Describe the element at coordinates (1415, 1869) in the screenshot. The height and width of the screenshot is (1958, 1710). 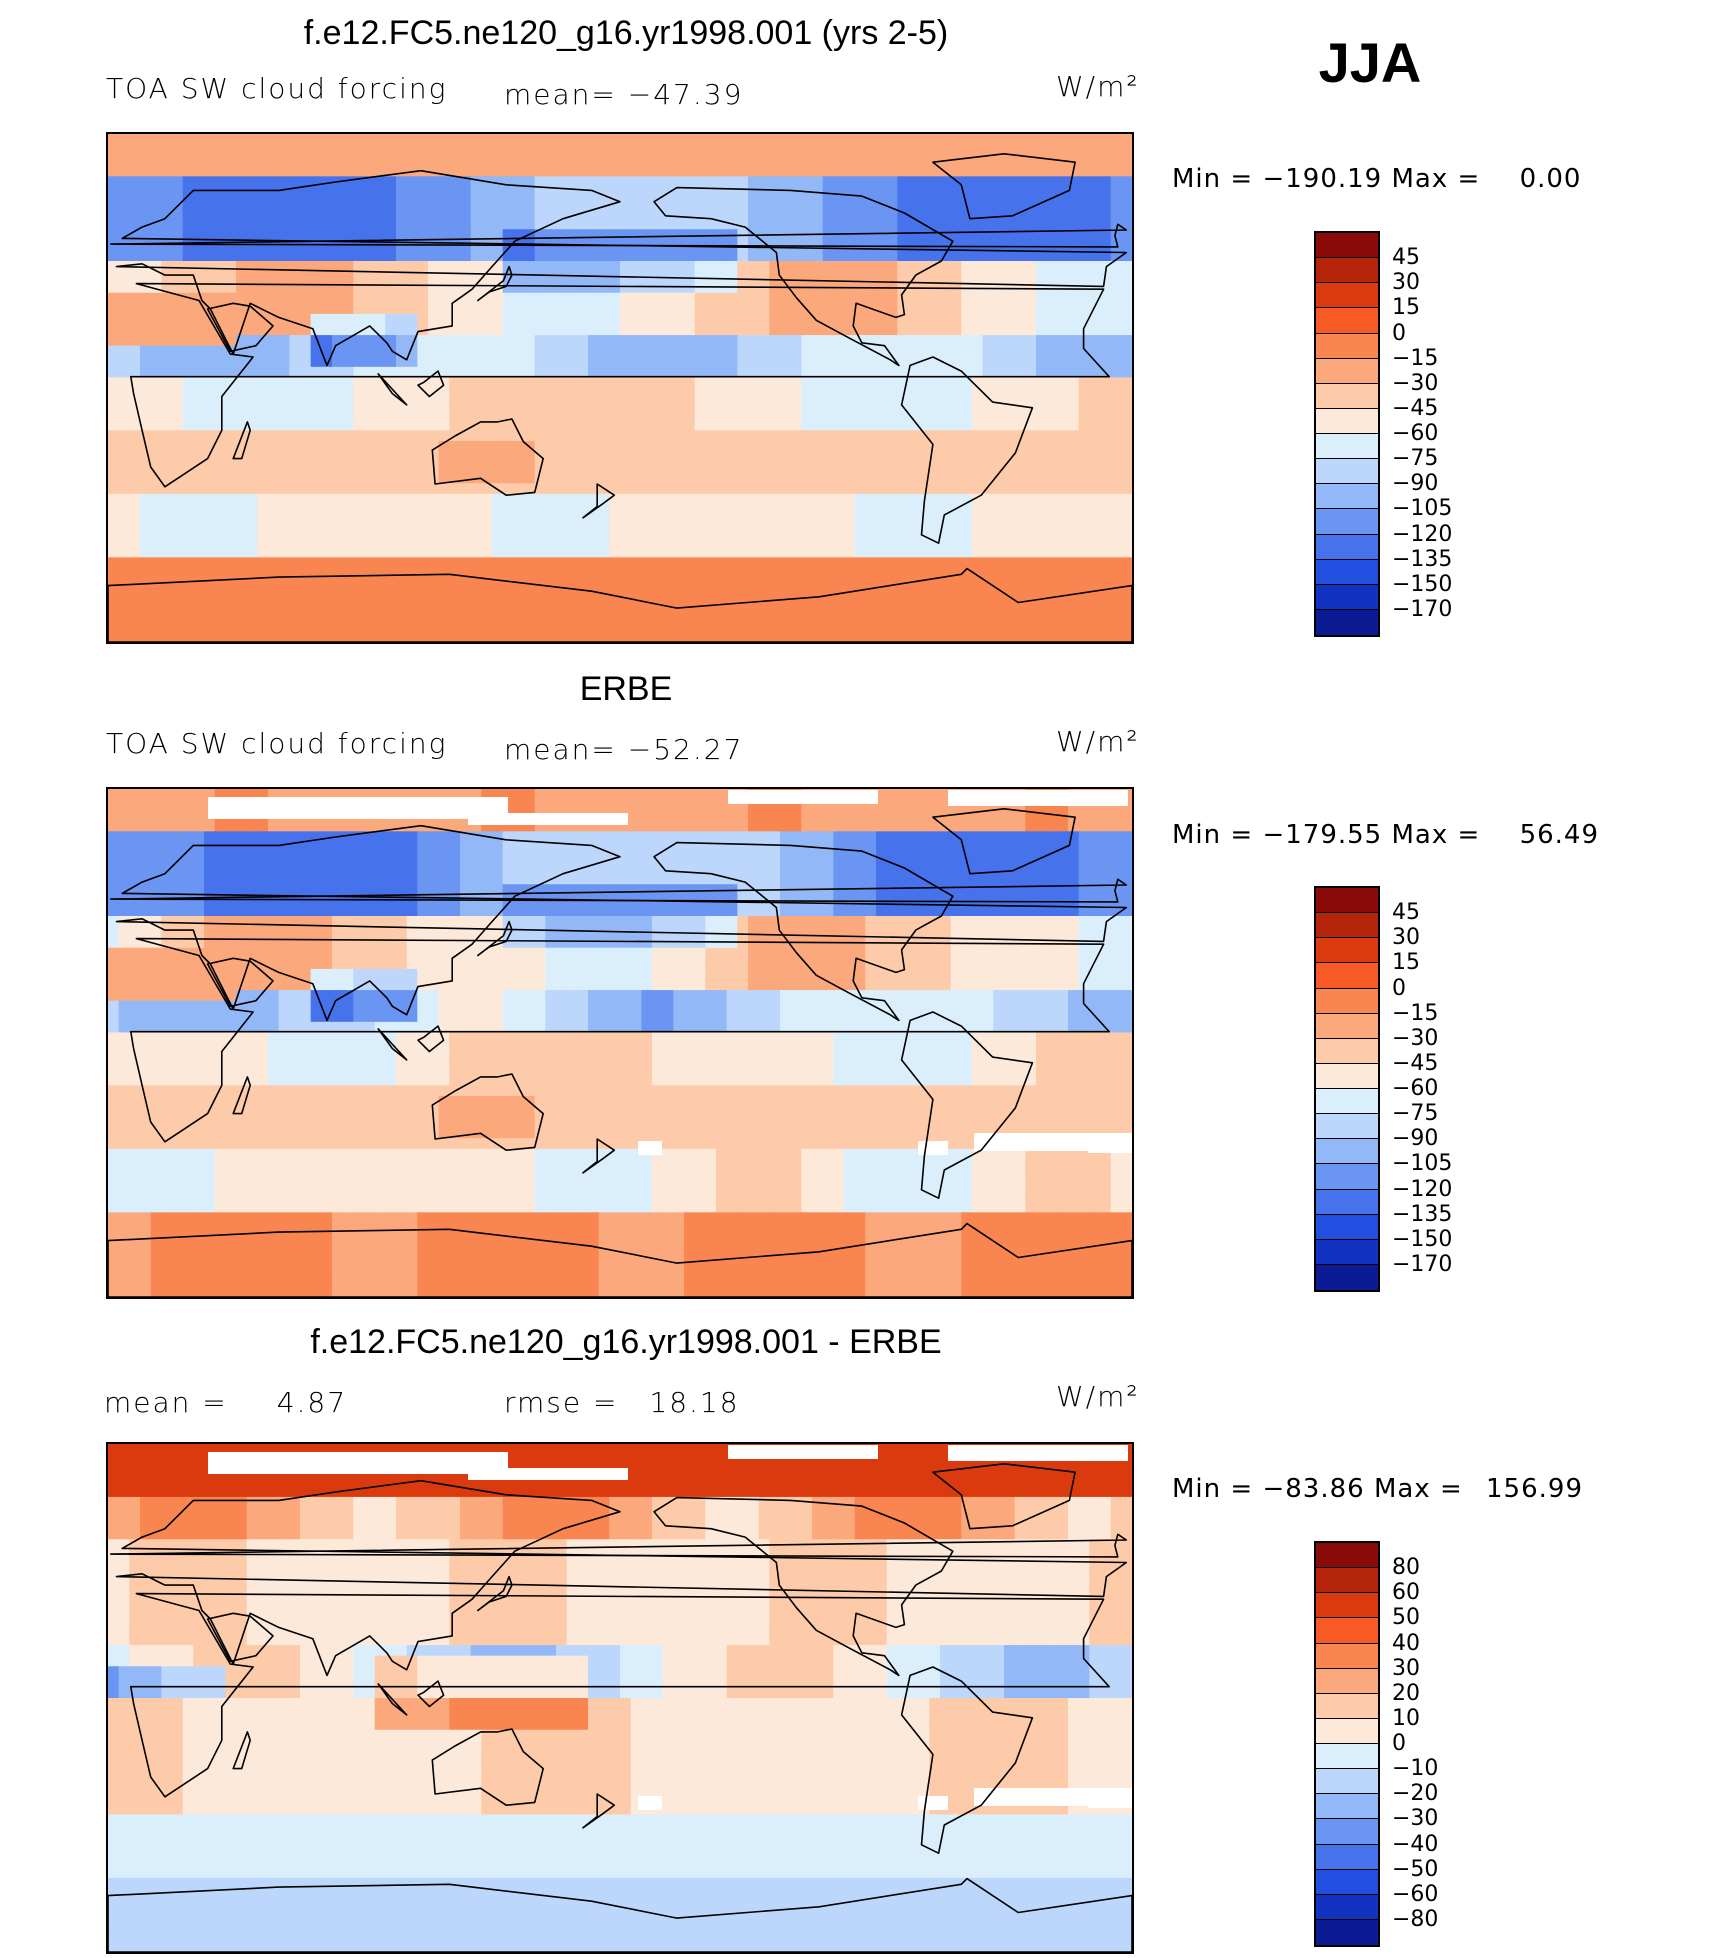
I see `colorbar-tick-label: −50` at that location.